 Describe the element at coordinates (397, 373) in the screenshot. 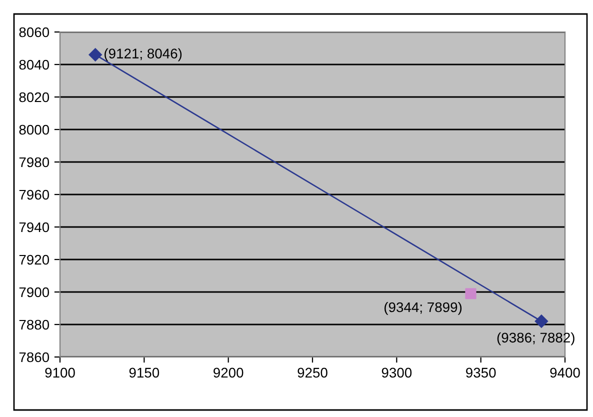

I see `x-tick-label: 9300` at that location.